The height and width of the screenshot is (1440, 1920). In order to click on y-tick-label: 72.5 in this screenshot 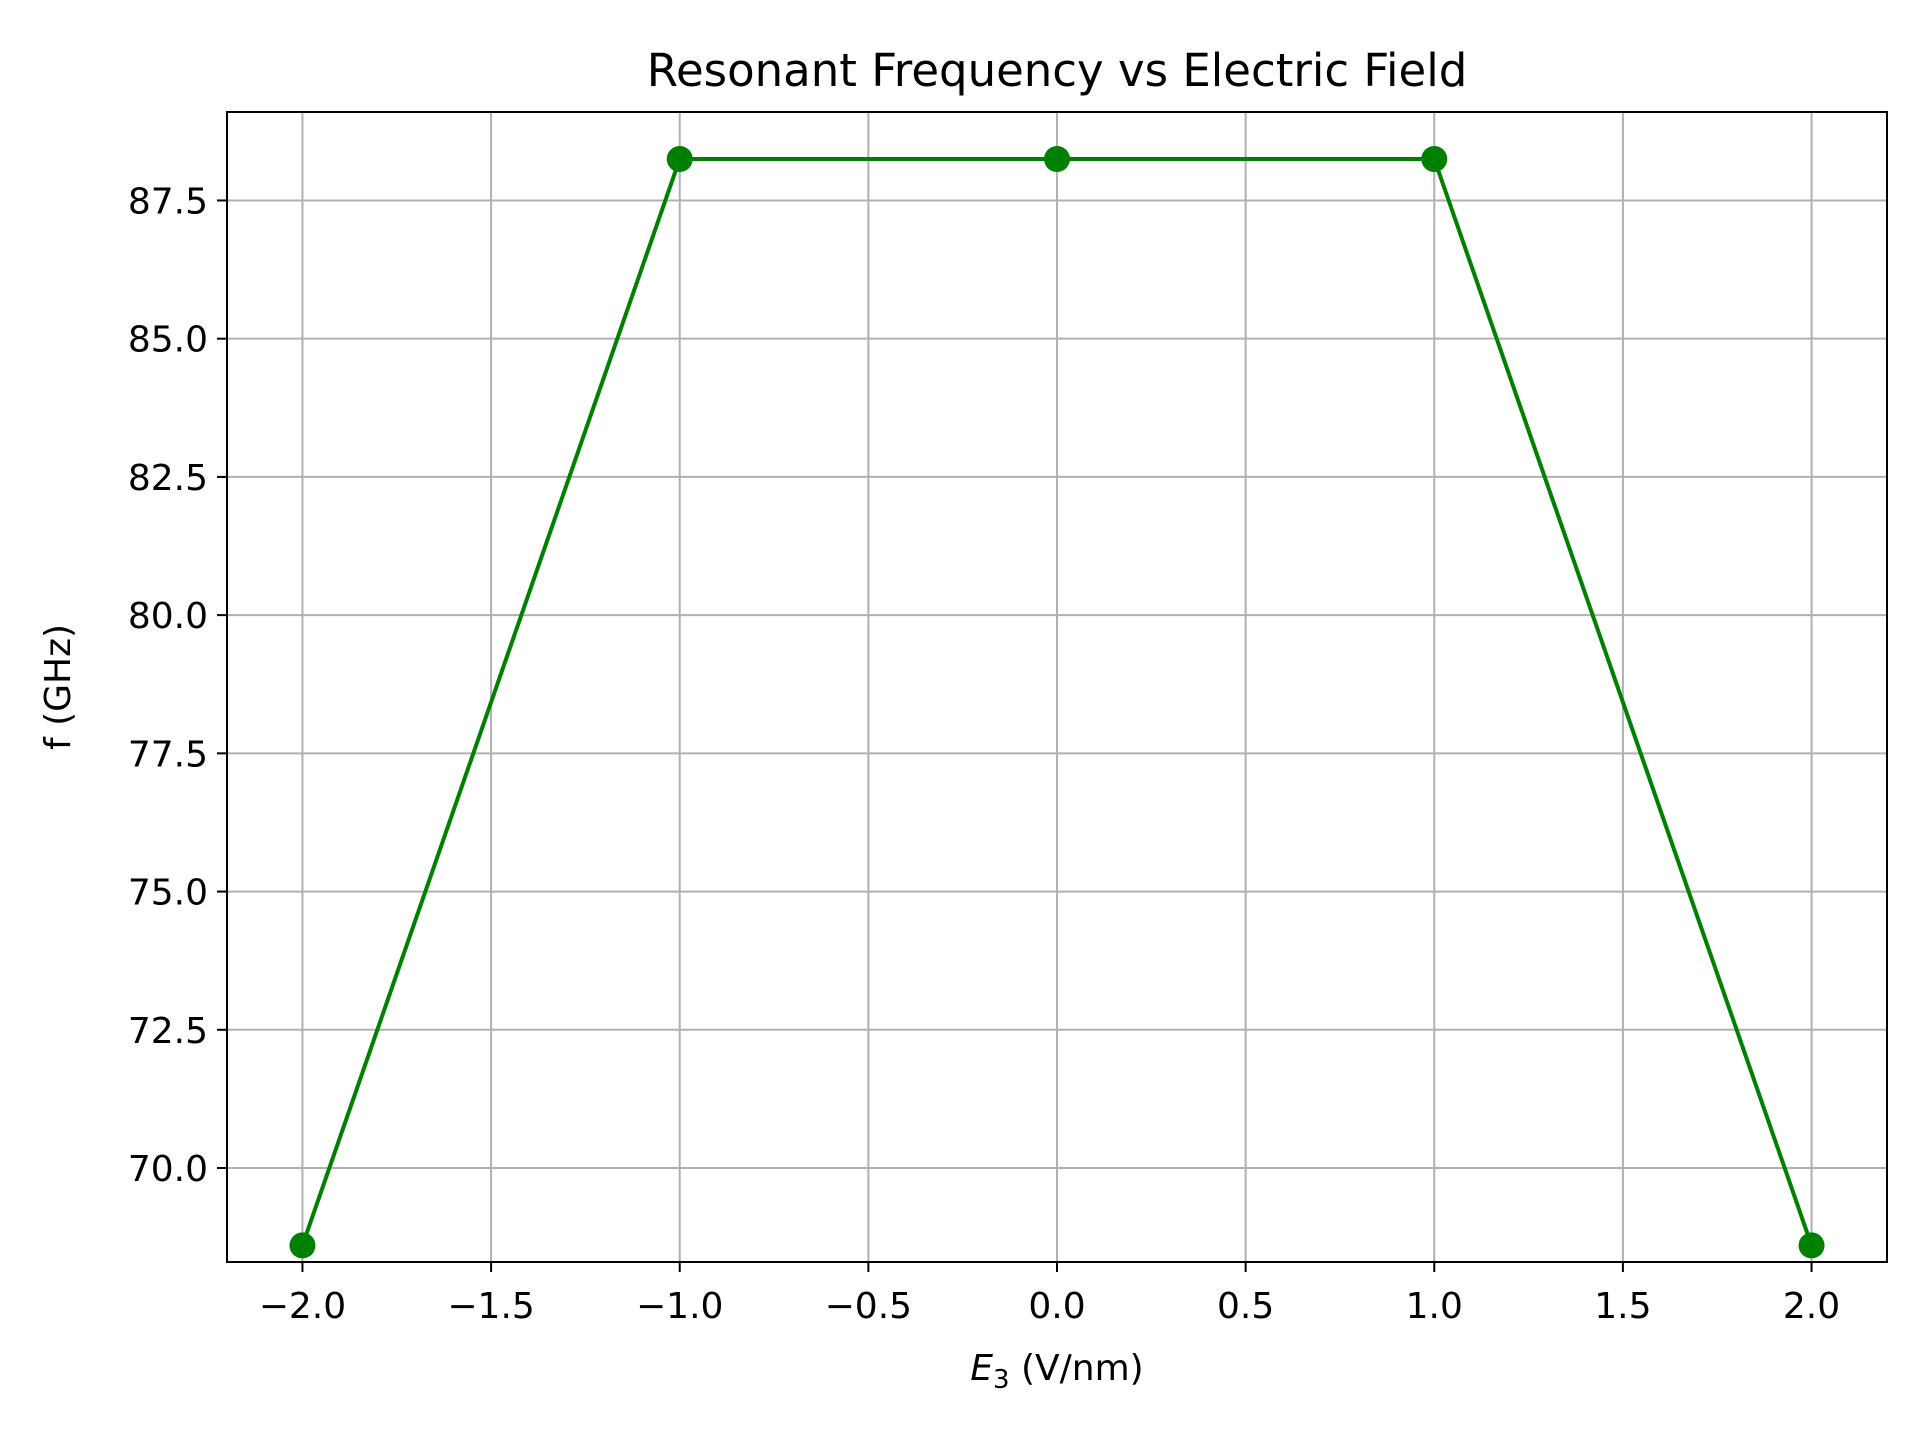, I will do `click(168, 1031)`.